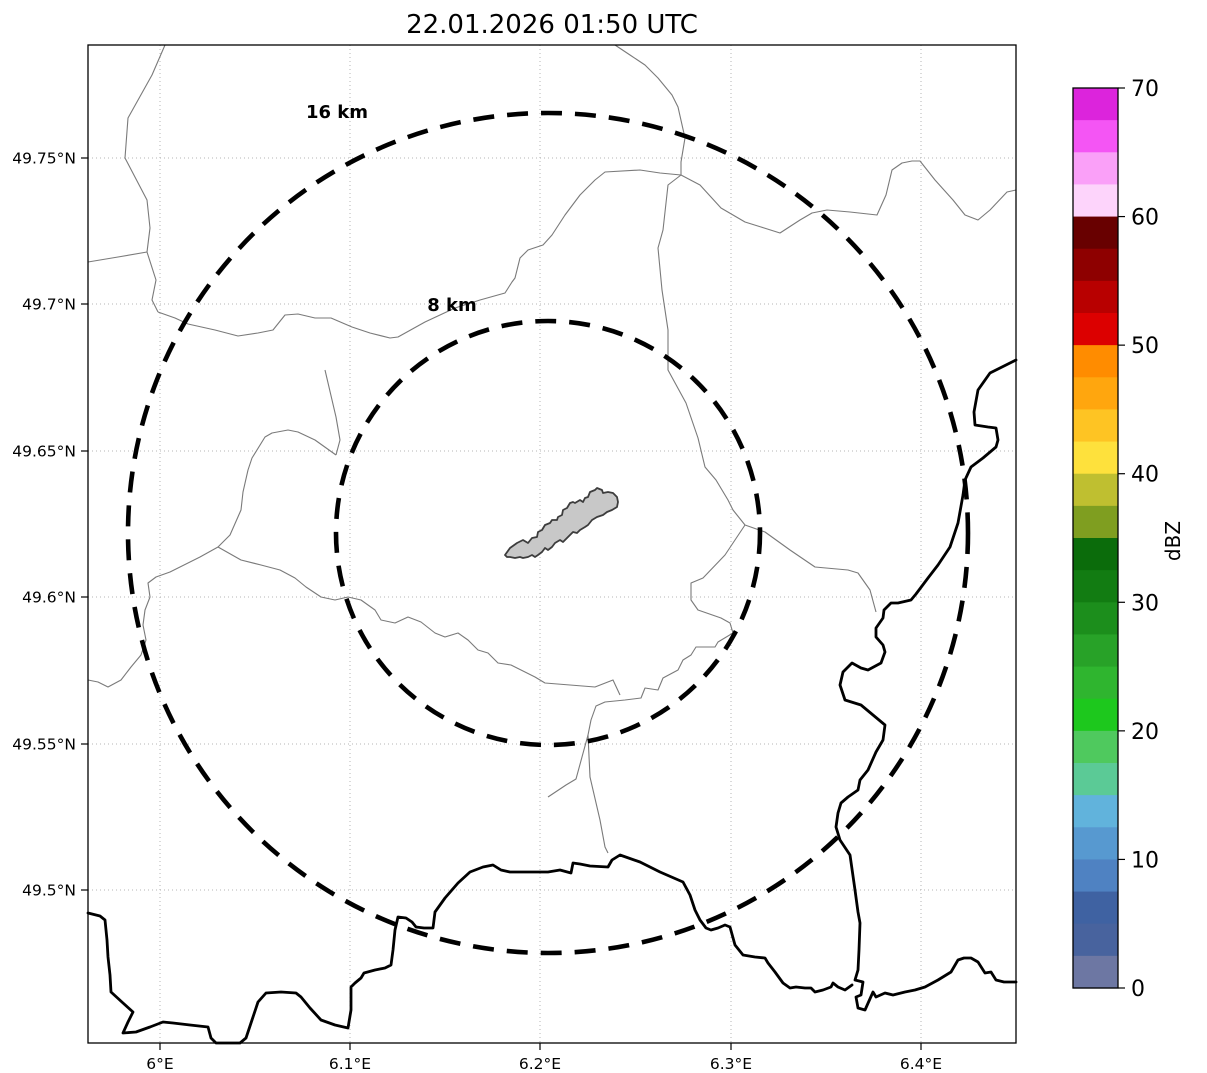  What do you see at coordinates (540, 1064) in the screenshot?
I see `x-tick-label: 6.2°E` at bounding box center [540, 1064].